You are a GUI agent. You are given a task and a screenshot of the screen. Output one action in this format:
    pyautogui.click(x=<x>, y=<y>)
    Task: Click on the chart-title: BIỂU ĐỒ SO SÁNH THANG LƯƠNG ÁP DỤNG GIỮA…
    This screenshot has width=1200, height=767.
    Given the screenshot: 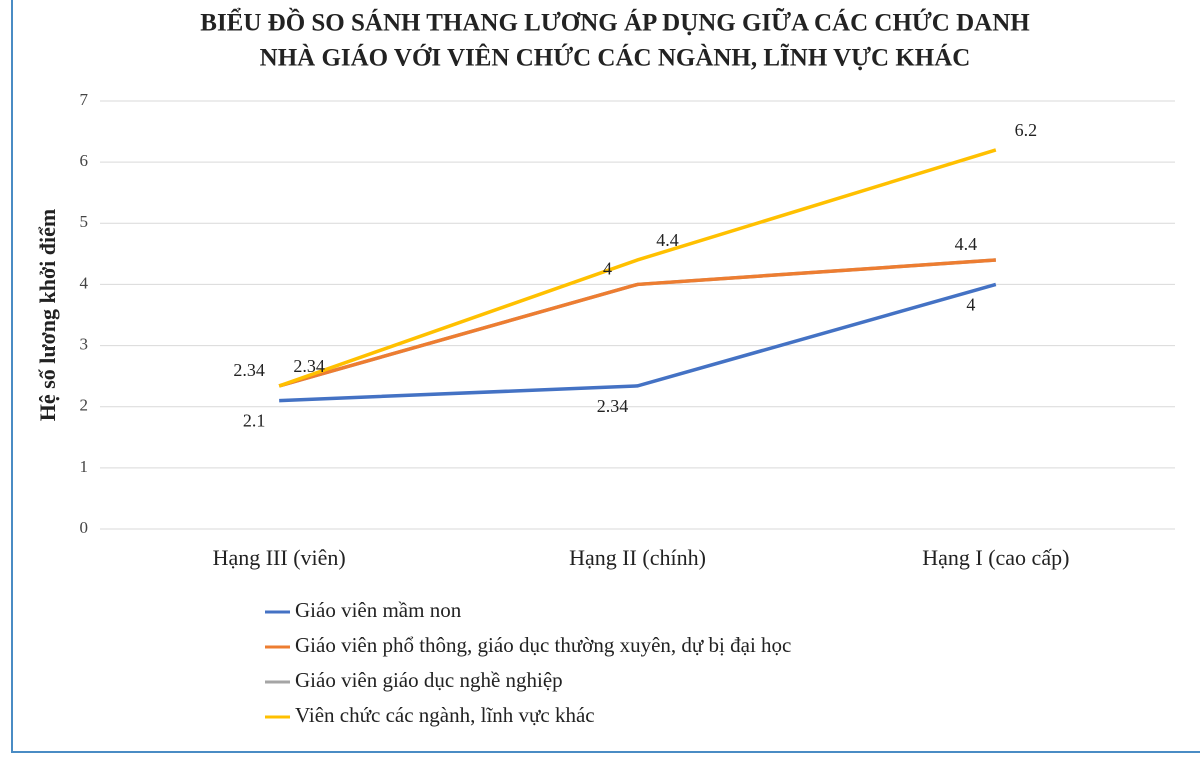 What is the action you would take?
    pyautogui.click(x=615, y=22)
    